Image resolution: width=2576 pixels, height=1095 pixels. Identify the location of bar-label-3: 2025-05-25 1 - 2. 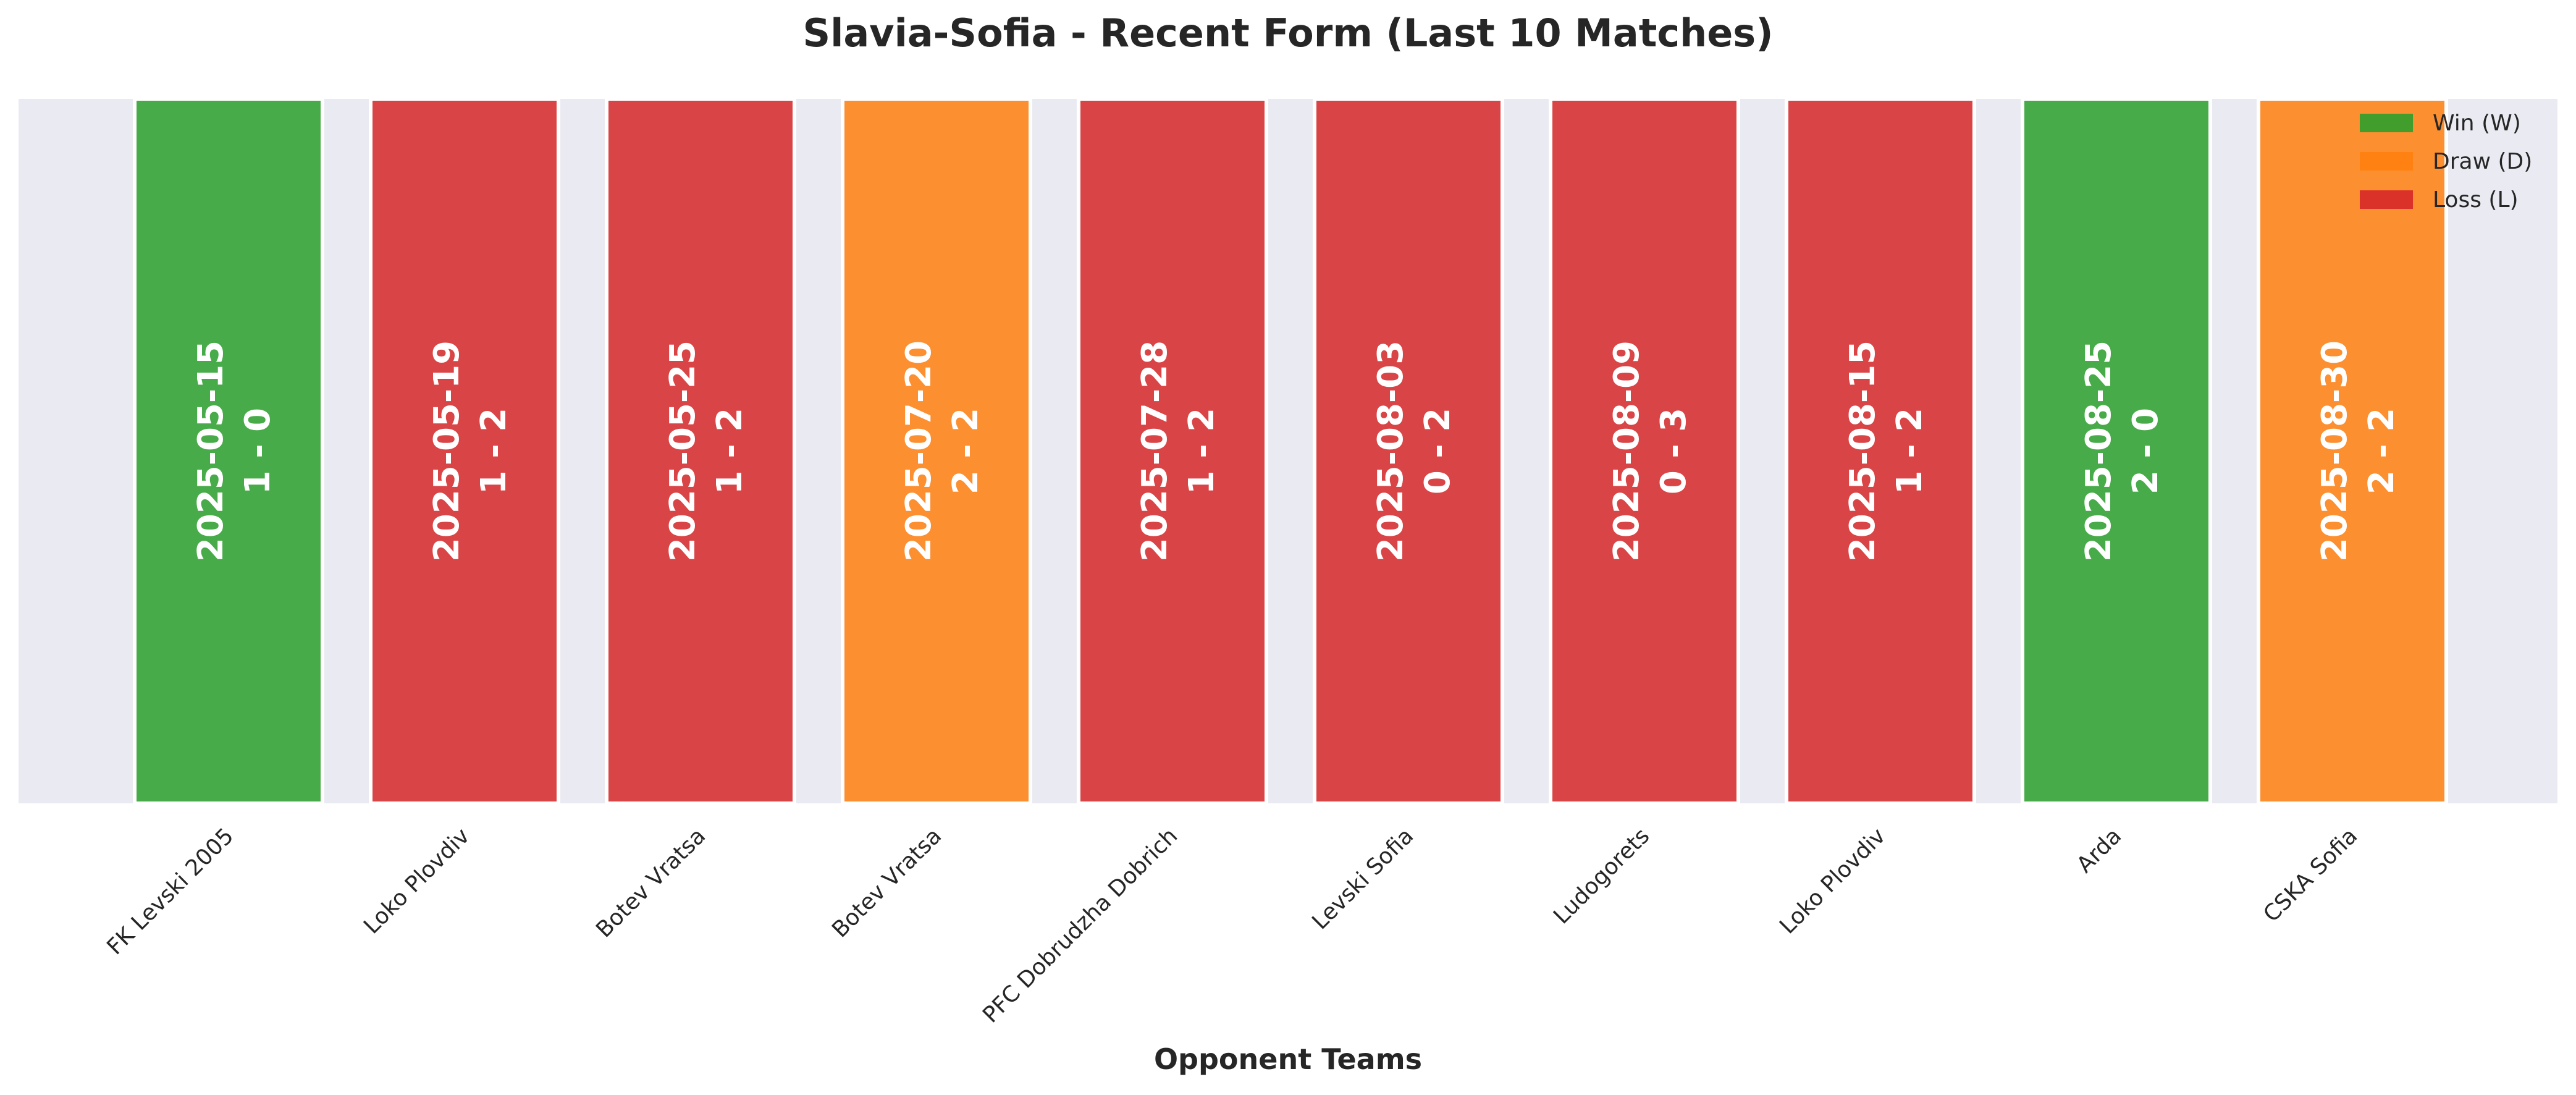
(706, 451).